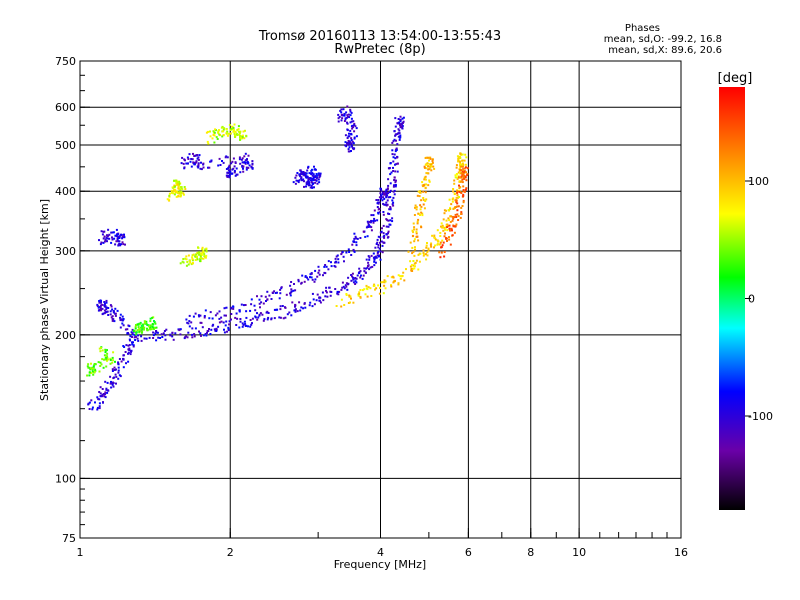 The width and height of the screenshot is (800, 600). Describe the element at coordinates (65, 251) in the screenshot. I see `y-tick-label: 300` at that location.